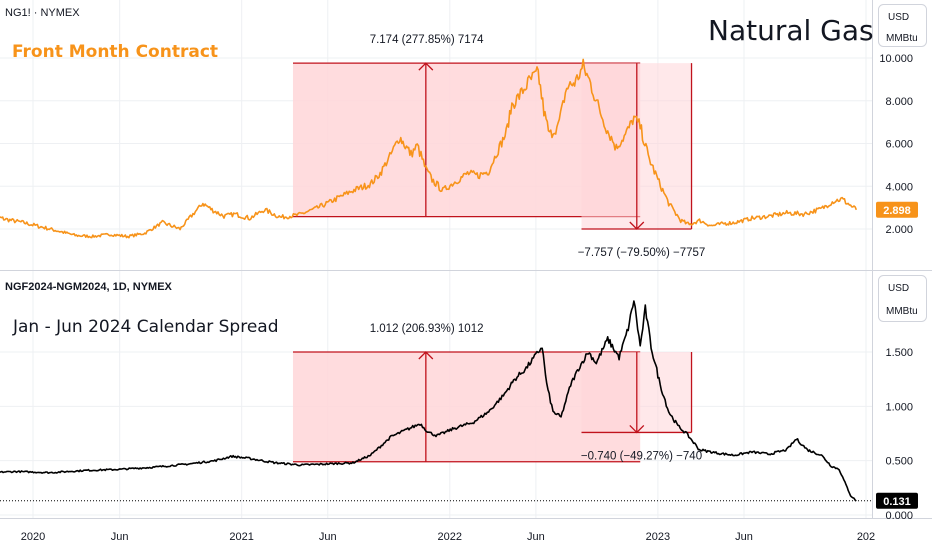  I want to click on measure-label: 7.174 (277.85%) 7174, so click(427, 40).